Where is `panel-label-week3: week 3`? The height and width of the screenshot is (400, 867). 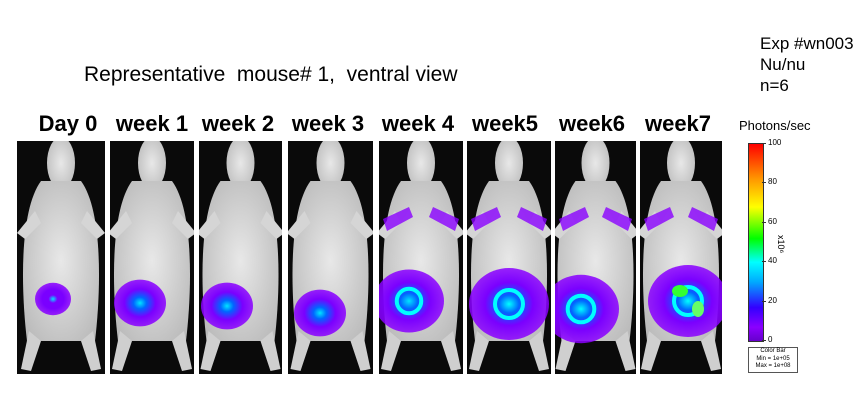 panel-label-week3: week 3 is located at coordinates (328, 123).